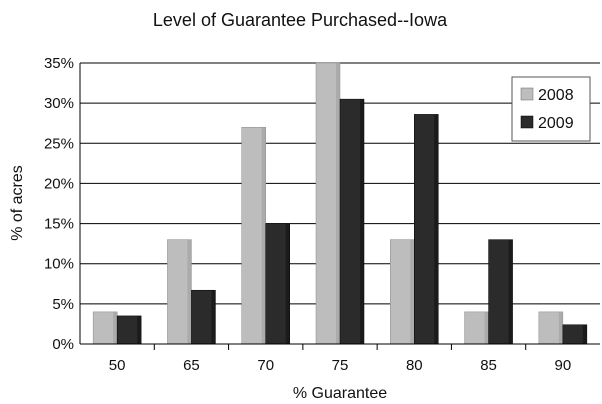 This screenshot has height=404, width=602. What do you see at coordinates (556, 95) in the screenshot?
I see `legend-label-2008: 2008` at bounding box center [556, 95].